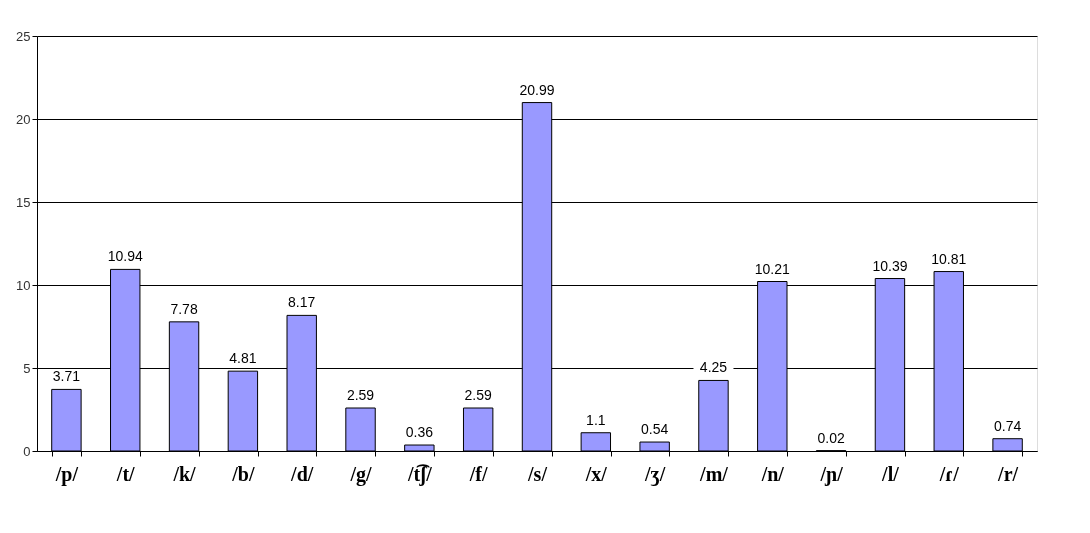  What do you see at coordinates (537, 473) in the screenshot?
I see `x-tick-label: /s/` at bounding box center [537, 473].